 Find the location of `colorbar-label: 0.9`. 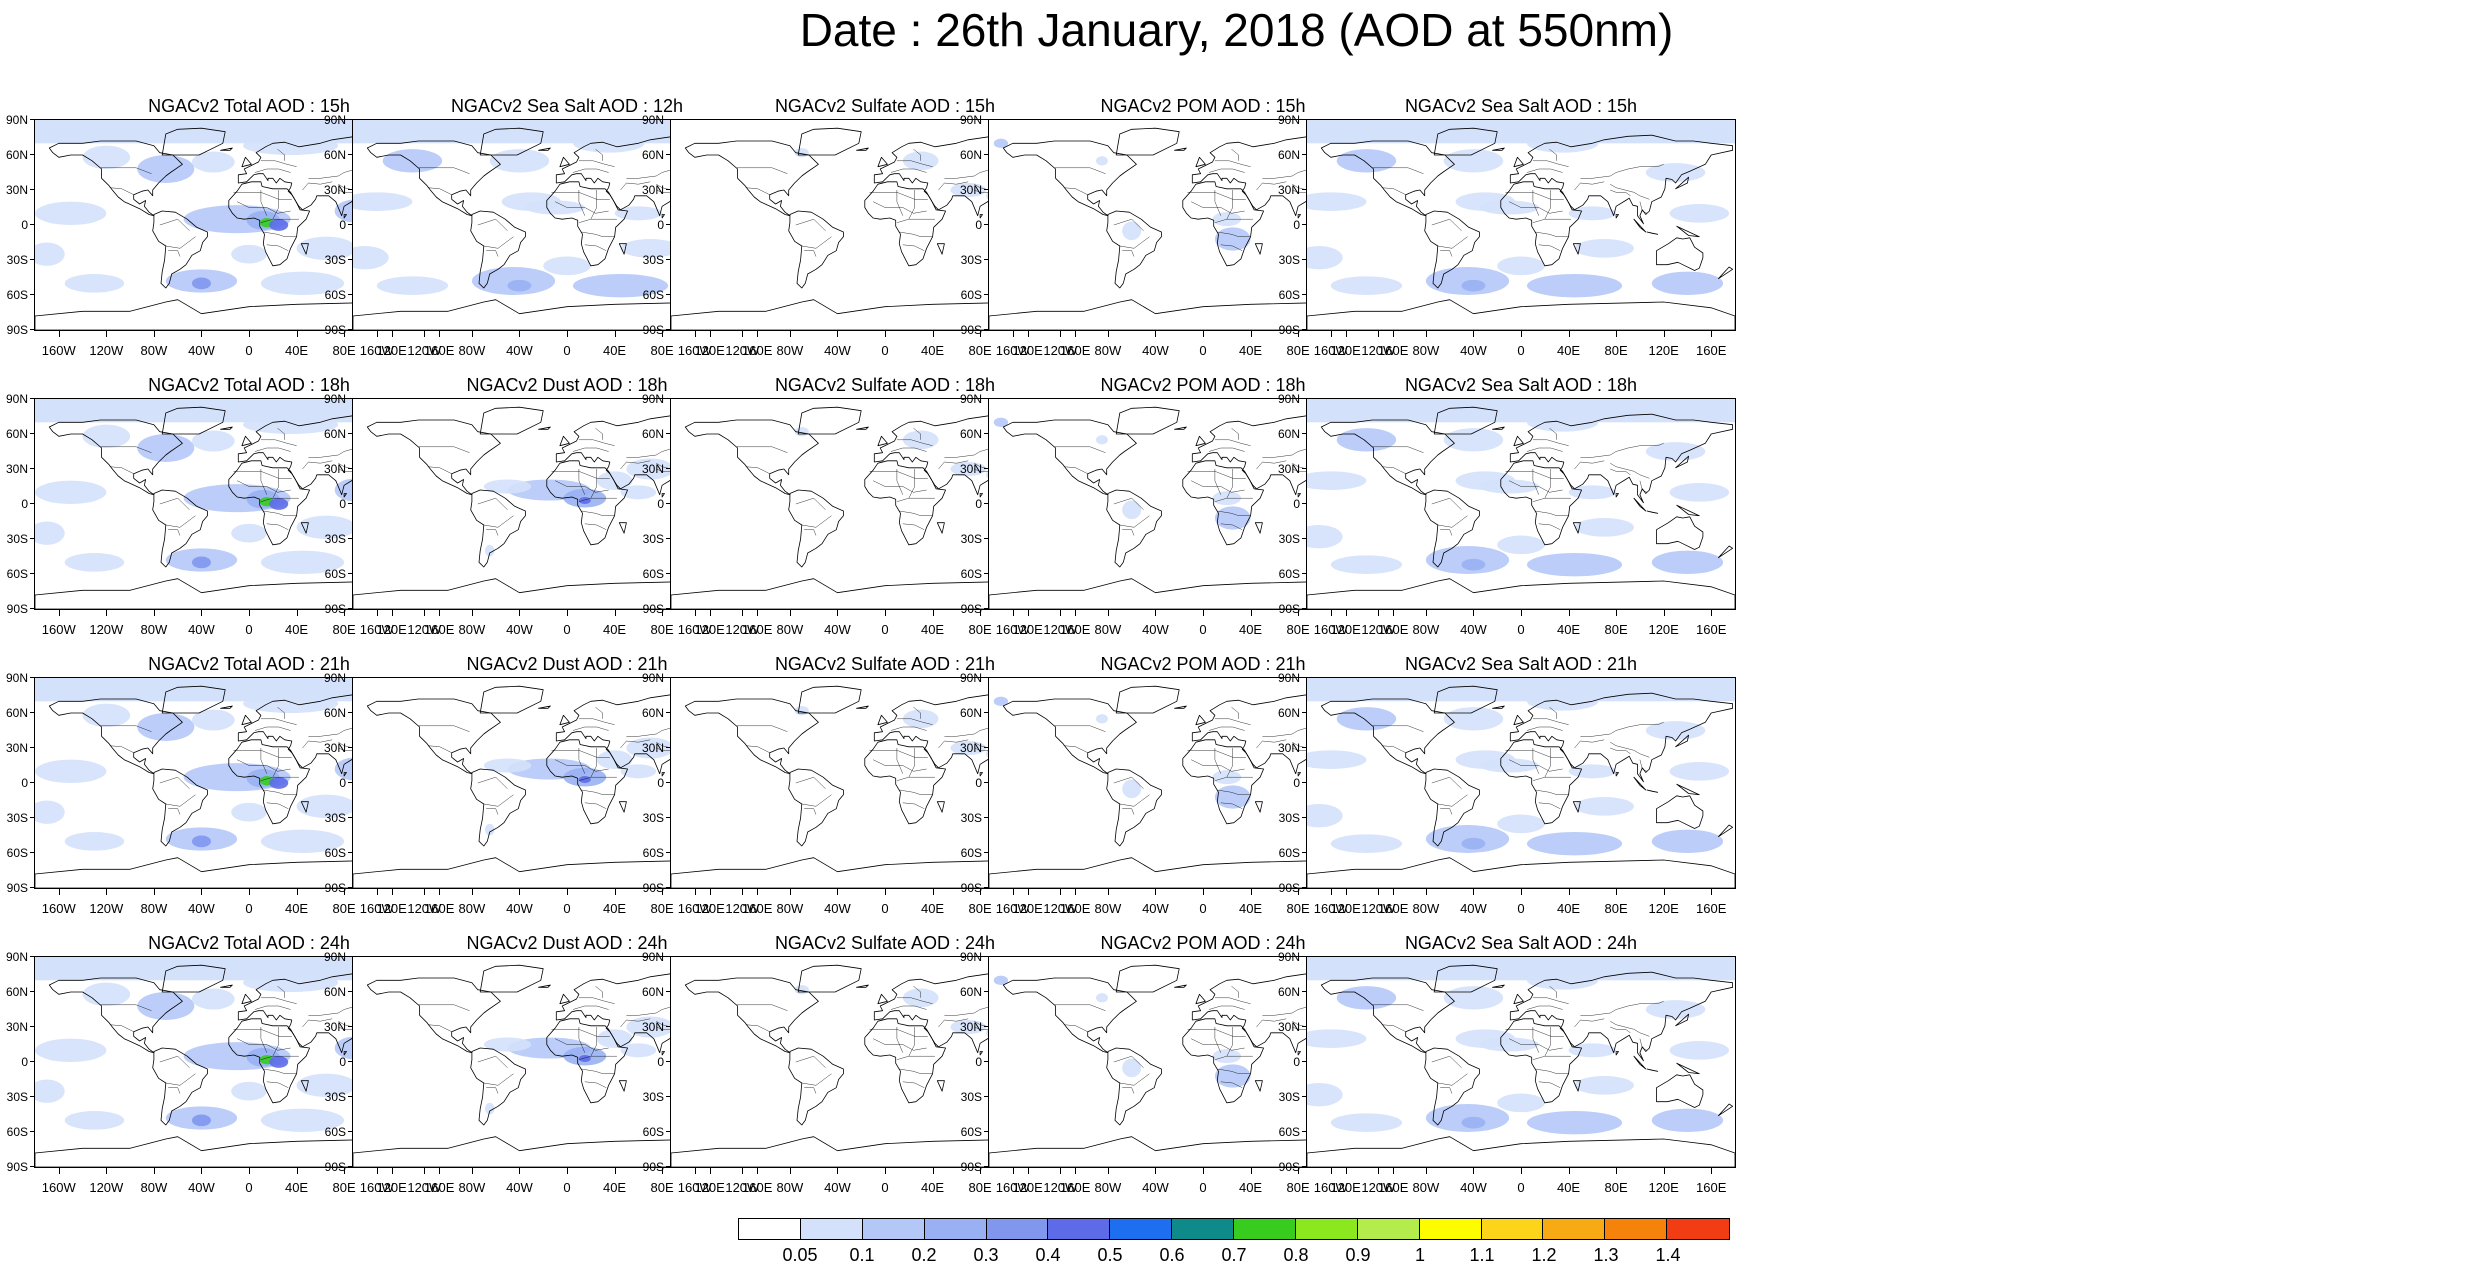

colorbar-label: 0.9 is located at coordinates (1358, 1255).